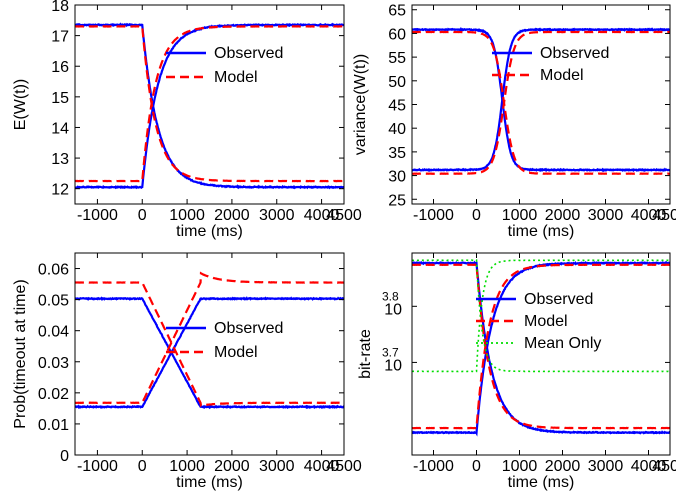  Describe the element at coordinates (64, 456) in the screenshot. I see `y-tick-label: 0` at that location.